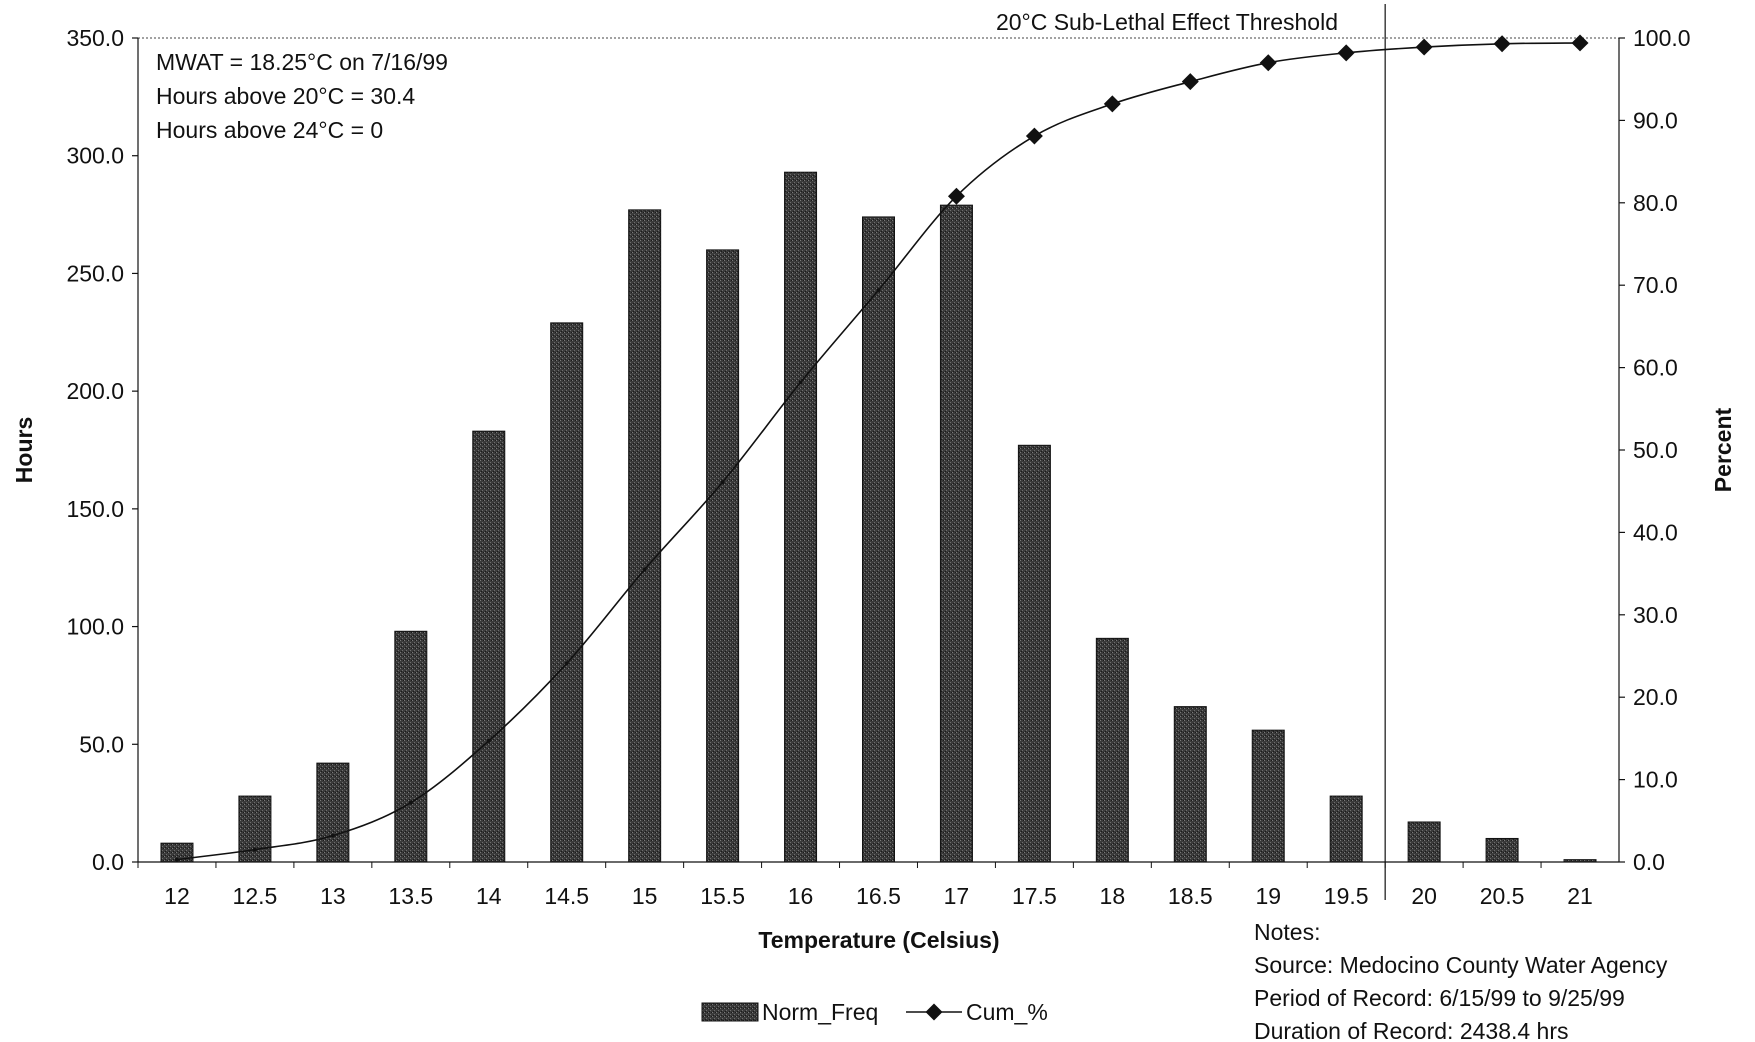  Describe the element at coordinates (1655, 120) in the screenshot. I see `y2-tick-label: 90.0` at that location.